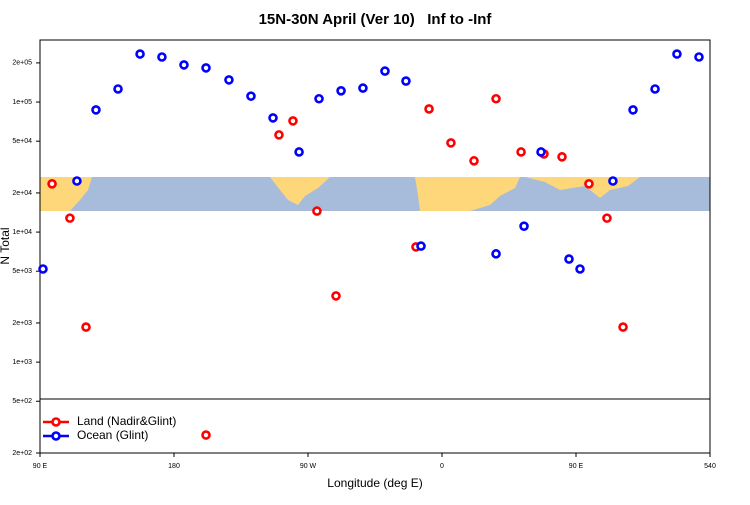 The width and height of the screenshot is (750, 505). I want to click on y-tick-label: 1e+05, so click(22, 102).